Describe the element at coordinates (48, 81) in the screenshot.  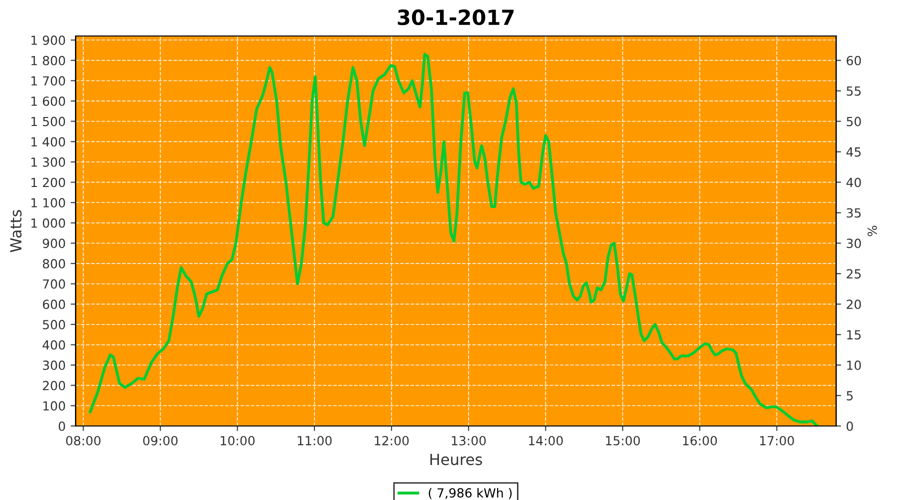
I see `y-tick-label: 1 700` at that location.